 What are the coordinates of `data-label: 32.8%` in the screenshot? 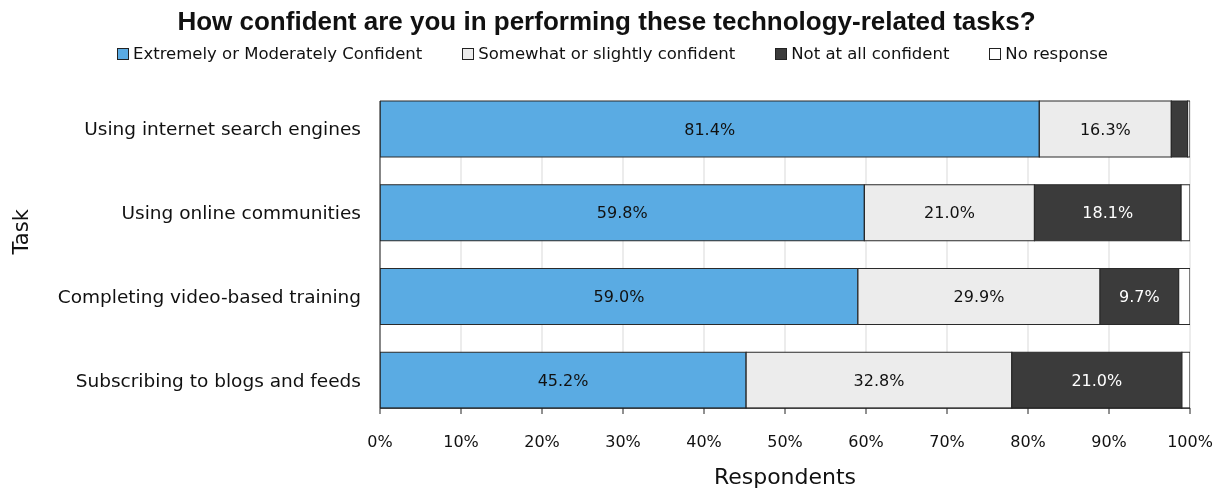 It's located at (879, 380).